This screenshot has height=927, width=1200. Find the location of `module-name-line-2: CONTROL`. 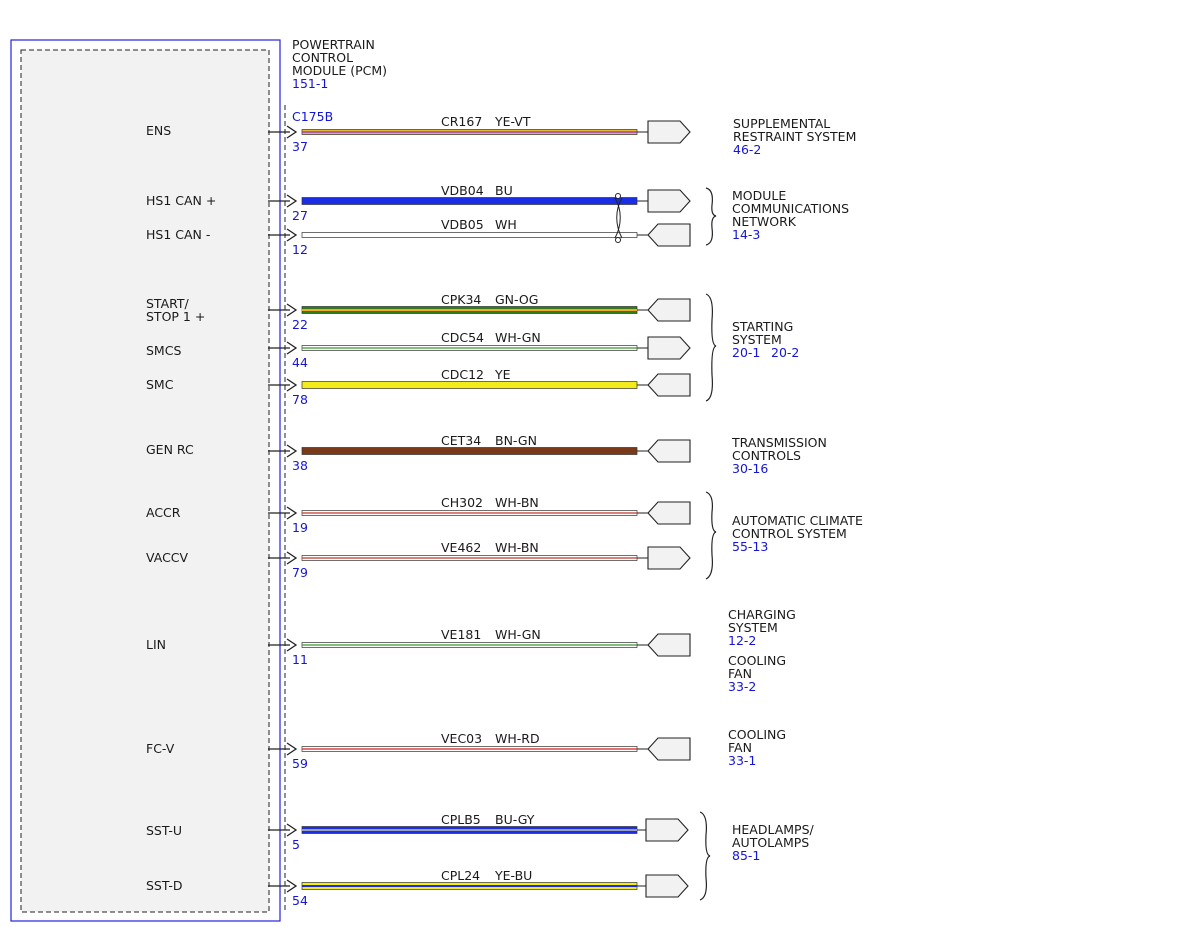

module-name-line-2: CONTROL is located at coordinates (322, 57).